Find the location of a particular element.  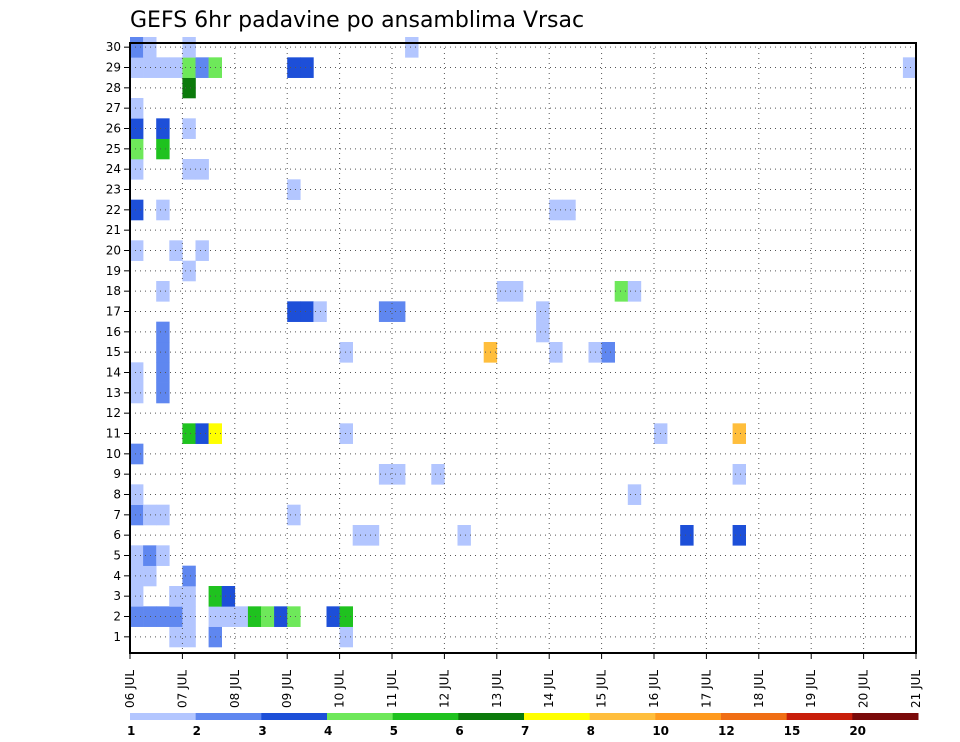

y-tick-label: 11 is located at coordinates (113, 434).